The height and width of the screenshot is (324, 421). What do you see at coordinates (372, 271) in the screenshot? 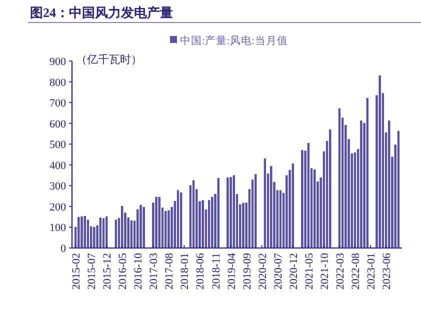
I see `x-tick-label: 2023-01` at bounding box center [372, 271].